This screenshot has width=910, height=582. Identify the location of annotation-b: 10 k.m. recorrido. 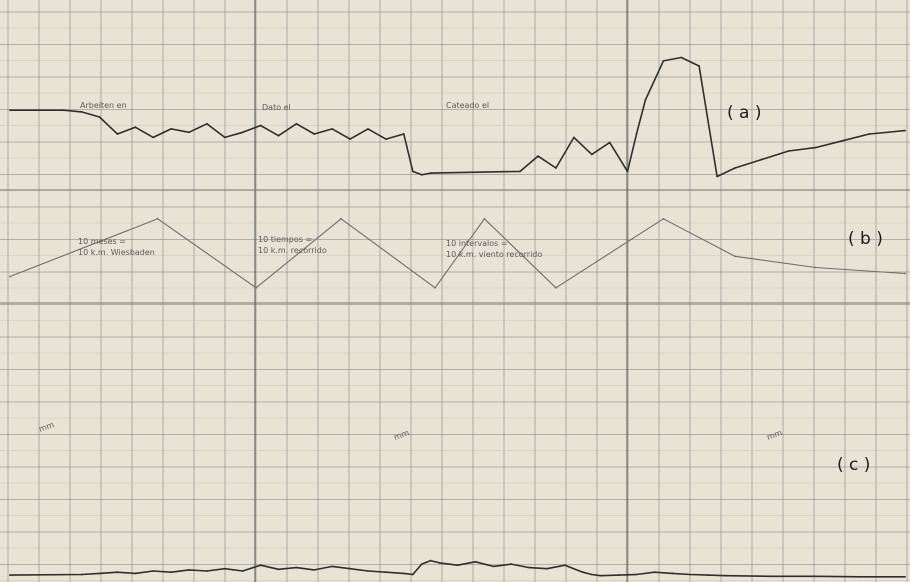
(292, 250).